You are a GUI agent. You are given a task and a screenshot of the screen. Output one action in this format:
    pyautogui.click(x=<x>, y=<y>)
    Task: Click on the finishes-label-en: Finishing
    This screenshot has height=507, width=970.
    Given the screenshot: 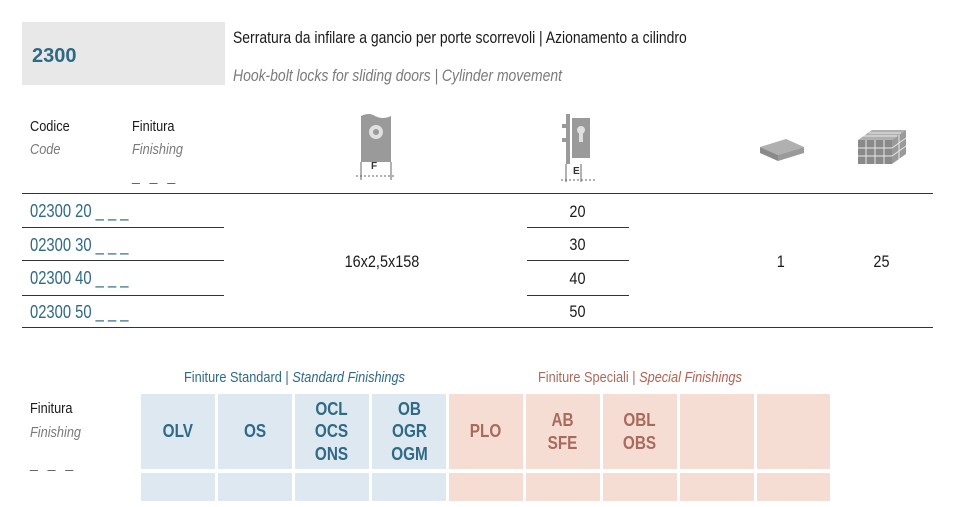 What is the action you would take?
    pyautogui.click(x=56, y=432)
    